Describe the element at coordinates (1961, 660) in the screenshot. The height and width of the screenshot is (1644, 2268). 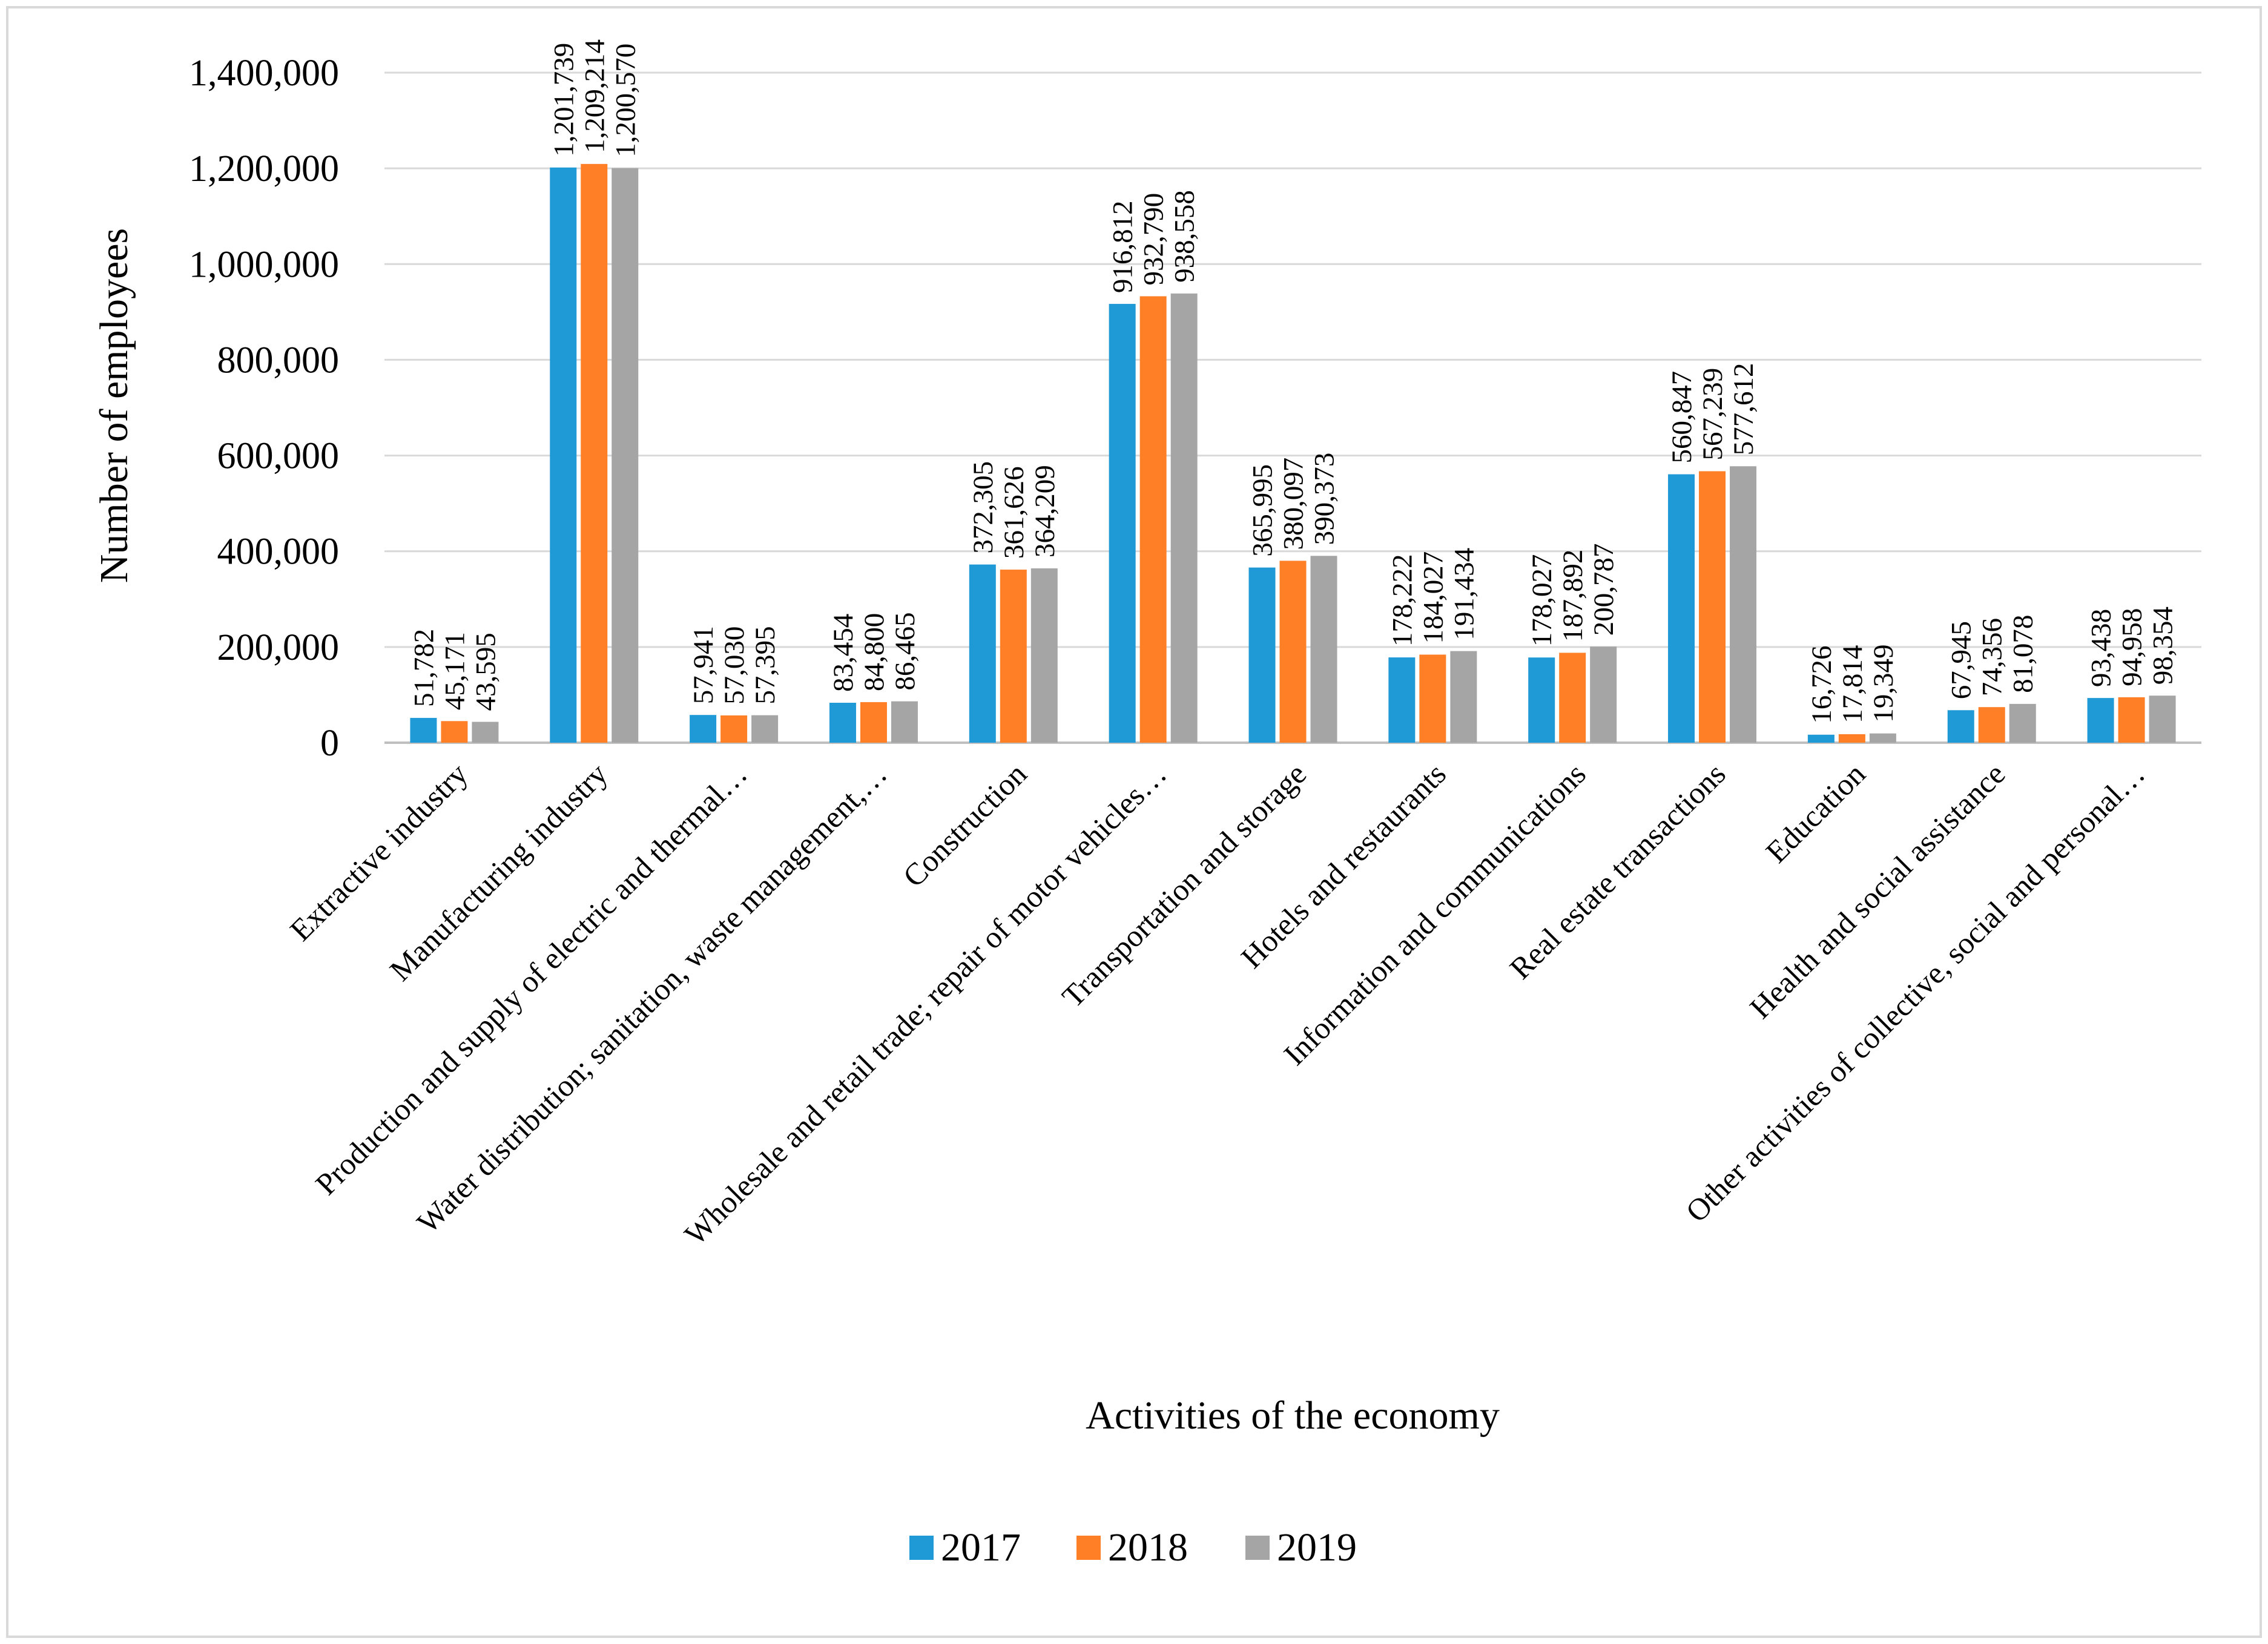
I see `data-label-2017: 67,945` at that location.